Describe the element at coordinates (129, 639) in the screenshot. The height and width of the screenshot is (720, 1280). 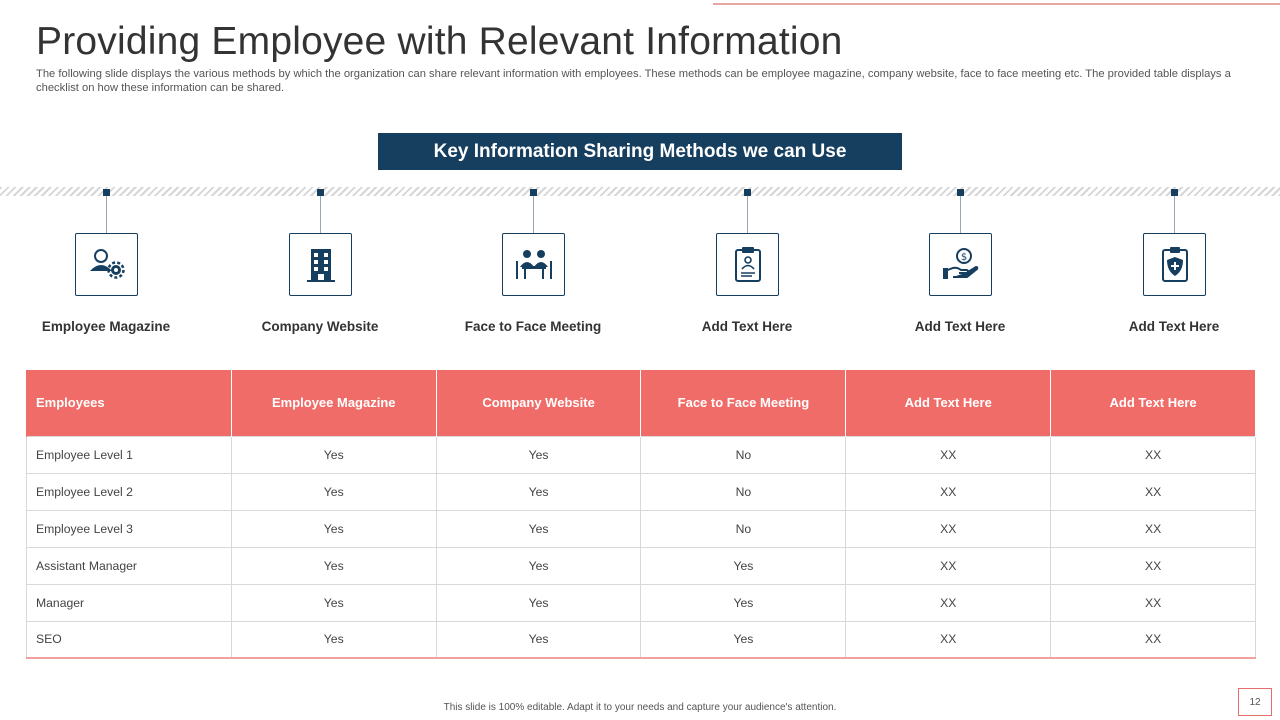
I see `table-cell: SEO` at that location.